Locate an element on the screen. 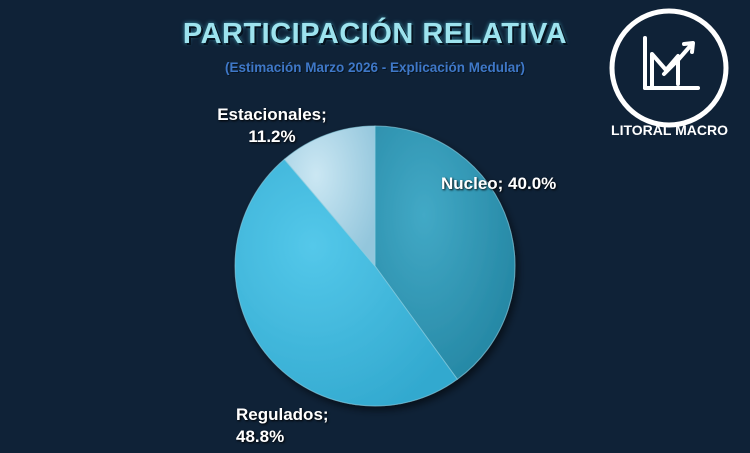 The width and height of the screenshot is (750, 453). slice-label-estacionales-value: 11.2% is located at coordinates (272, 136).